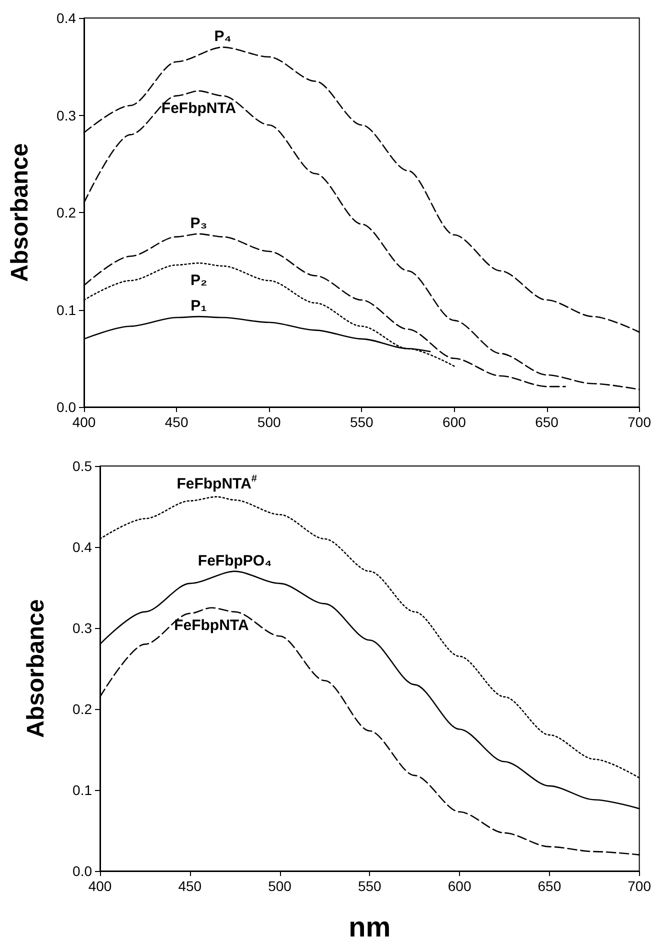 The height and width of the screenshot is (946, 654). I want to click on series-label: P₄, so click(223, 37).